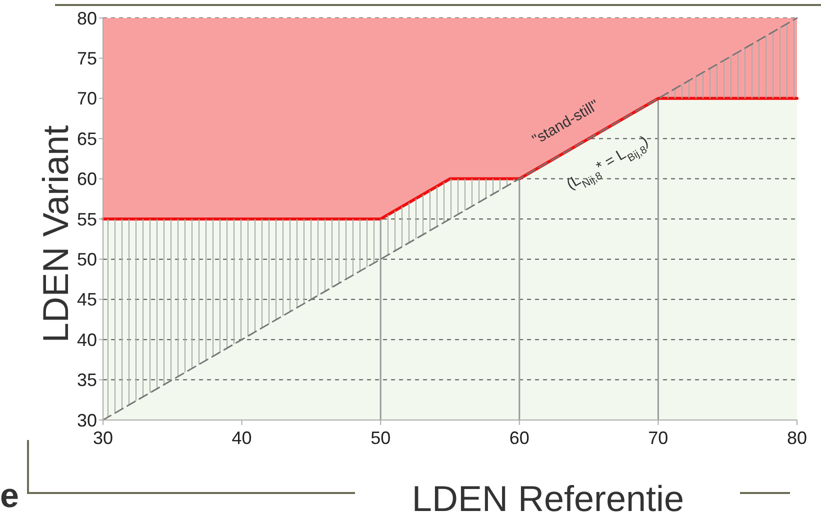 The image size is (821, 517). What do you see at coordinates (9, 496) in the screenshot?
I see `text: e` at bounding box center [9, 496].